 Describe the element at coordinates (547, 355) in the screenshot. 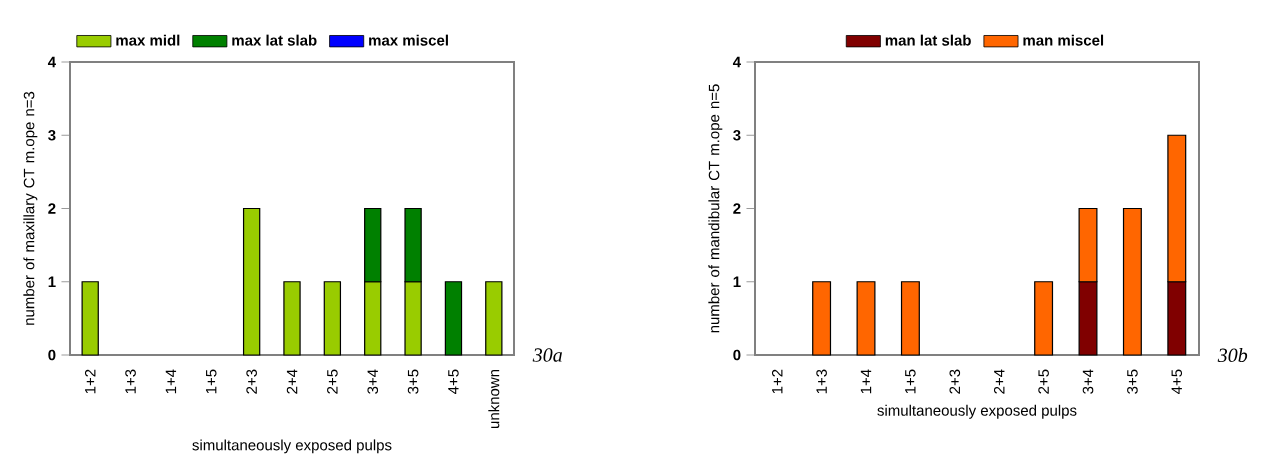

I see `text: 30a` at that location.